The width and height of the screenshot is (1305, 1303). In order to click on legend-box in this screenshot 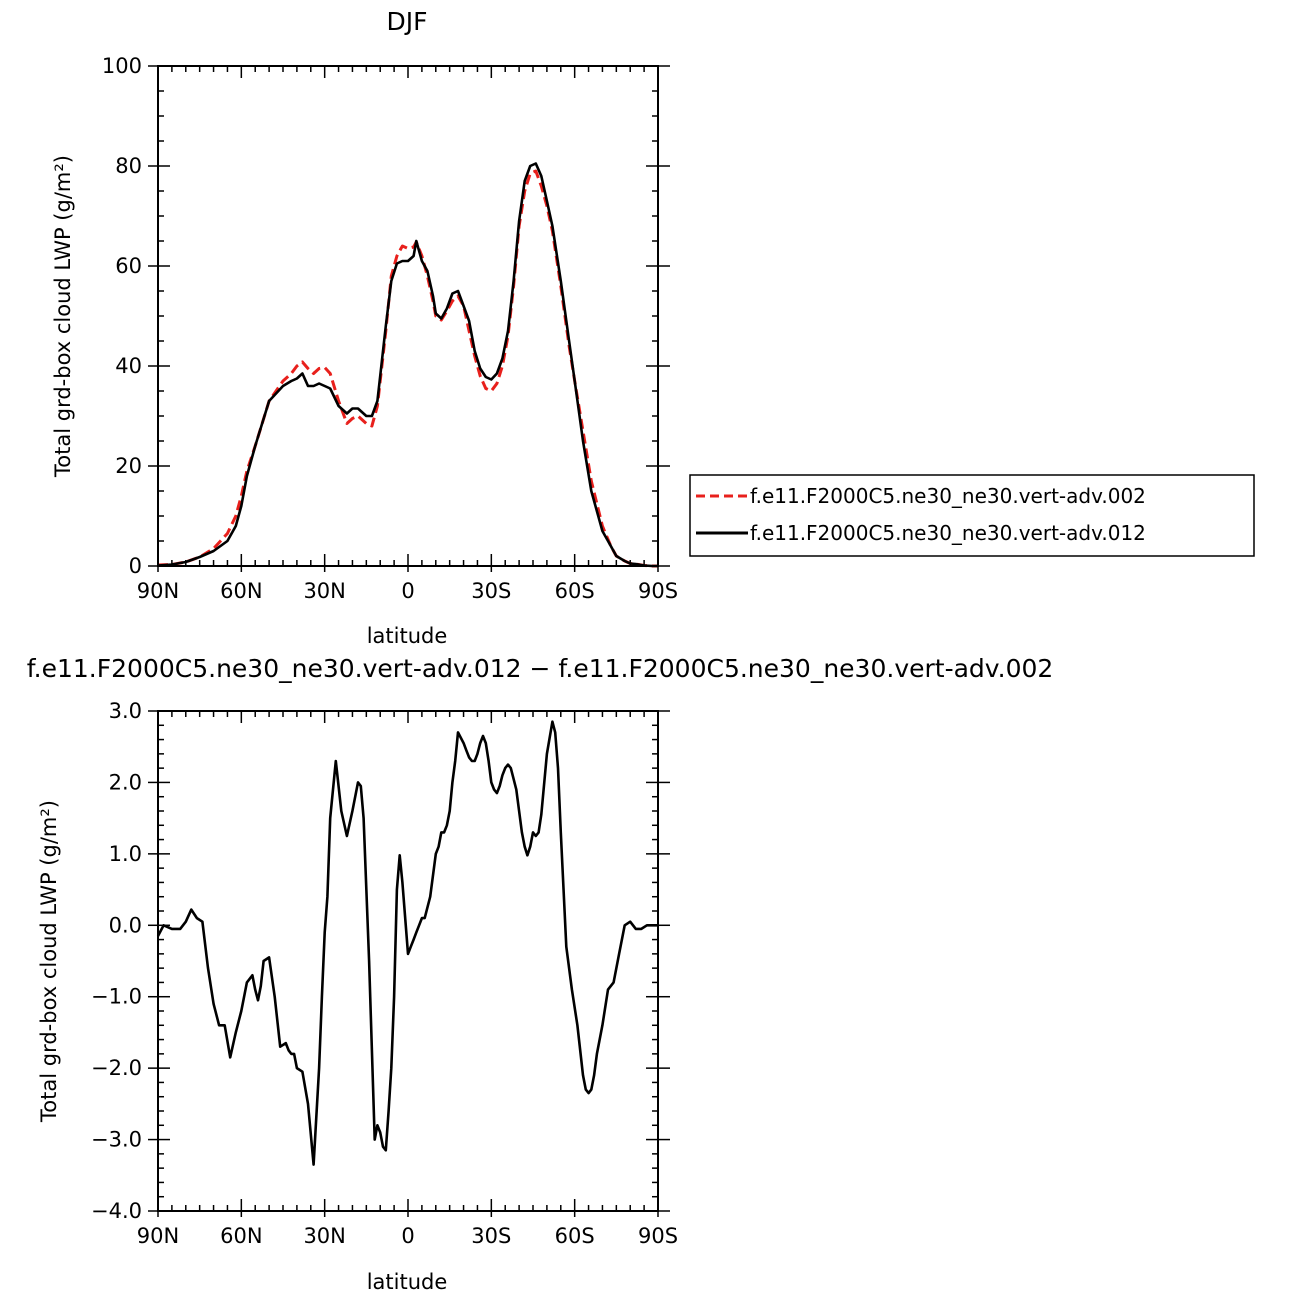, I will do `click(972, 515)`.